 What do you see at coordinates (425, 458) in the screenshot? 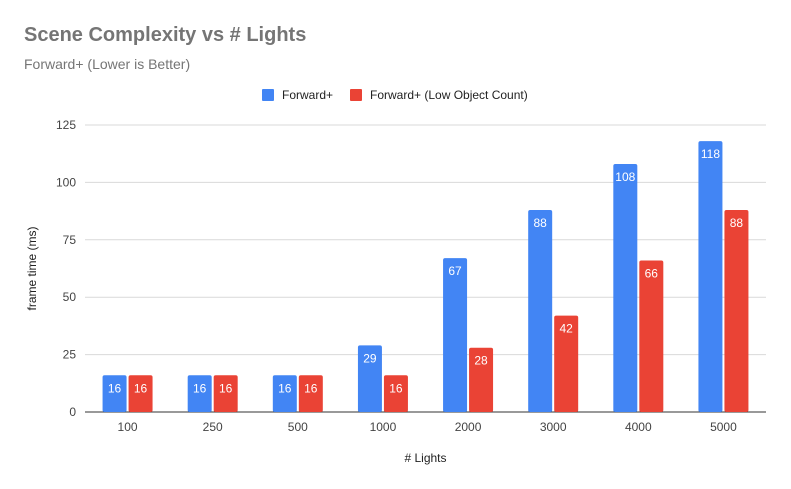
I see `x-axis-label: # Lights` at bounding box center [425, 458].